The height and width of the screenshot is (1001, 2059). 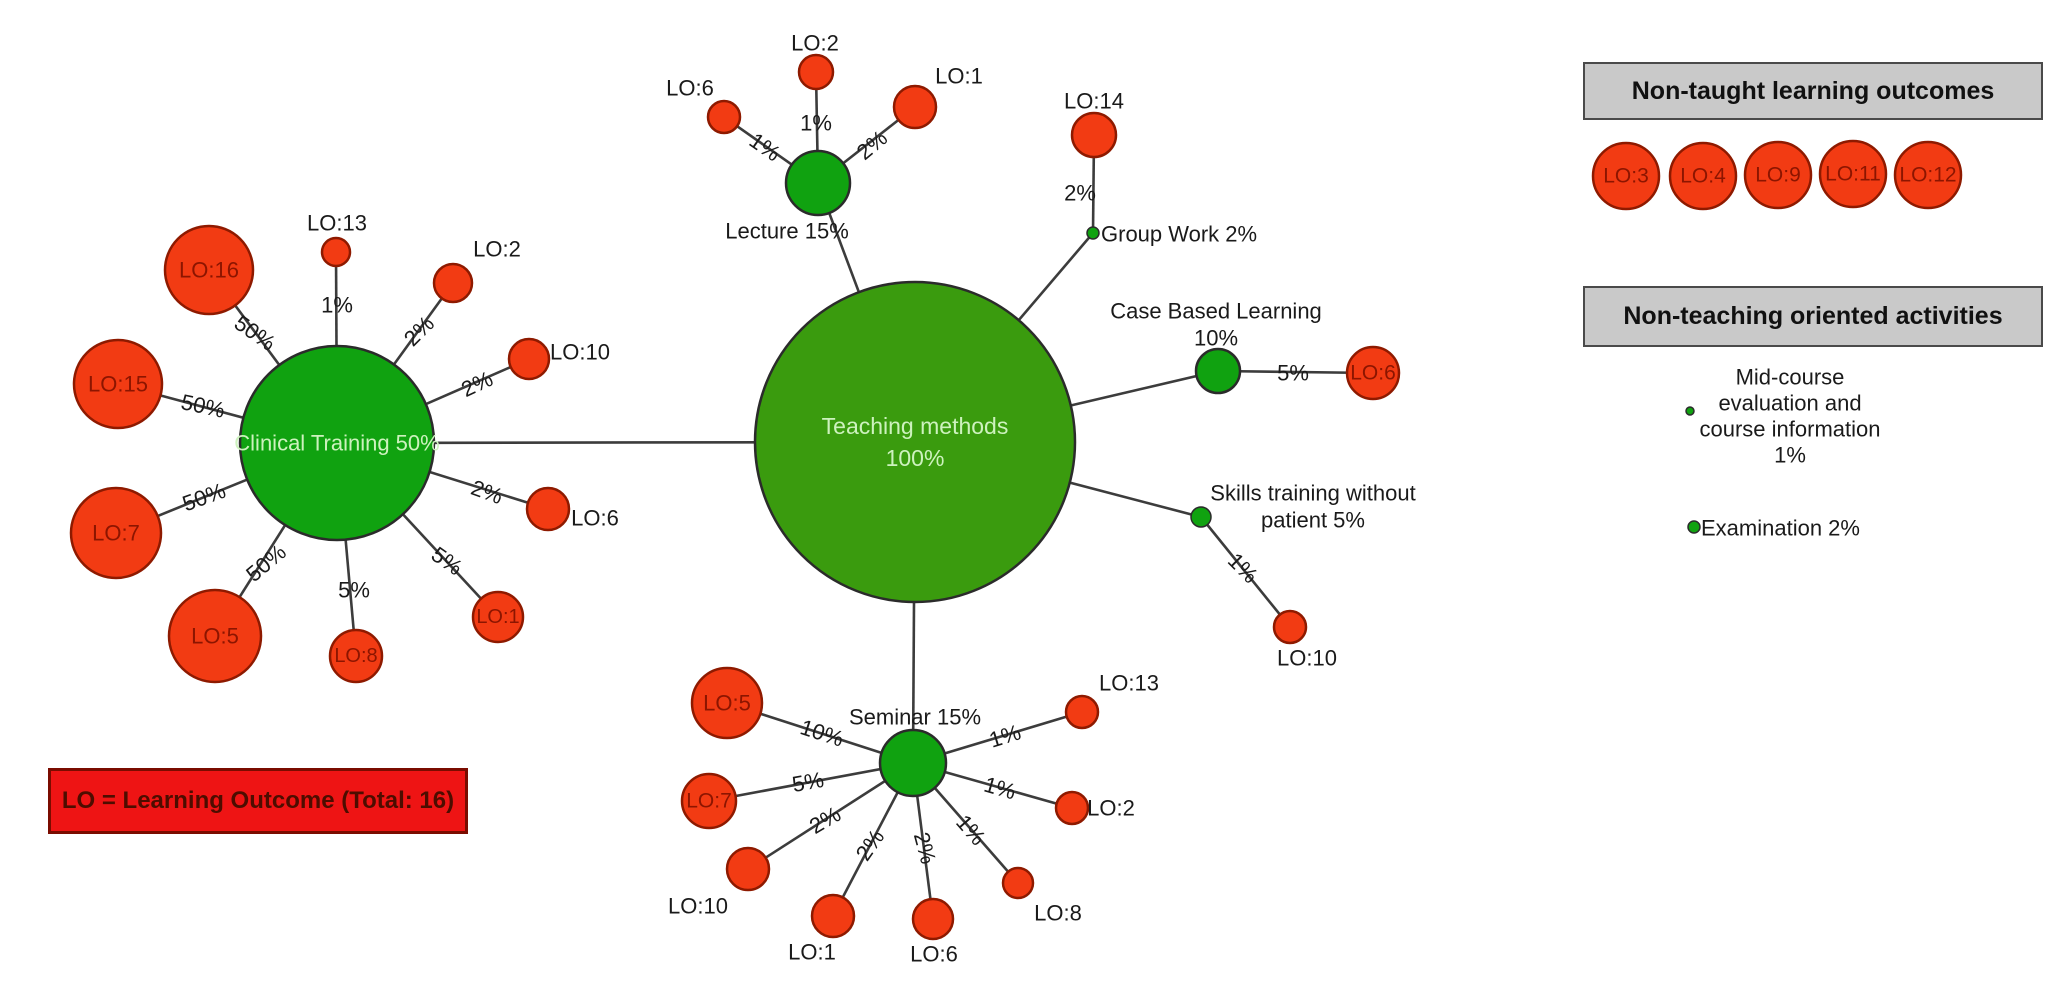 What do you see at coordinates (337, 223) in the screenshot?
I see `node-label-lo13_cl: LO:13` at bounding box center [337, 223].